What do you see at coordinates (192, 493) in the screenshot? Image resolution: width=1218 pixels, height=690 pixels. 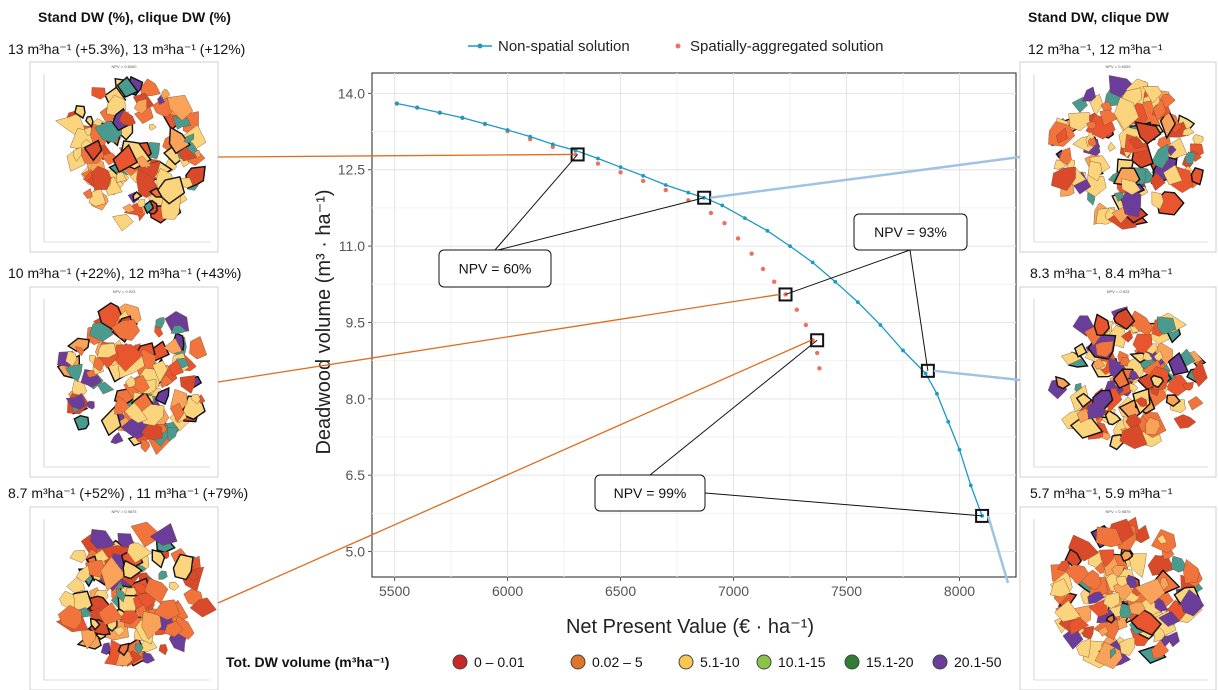 I see `left-label-3-clique: 11 m³ha⁻¹ (+79%)` at bounding box center [192, 493].